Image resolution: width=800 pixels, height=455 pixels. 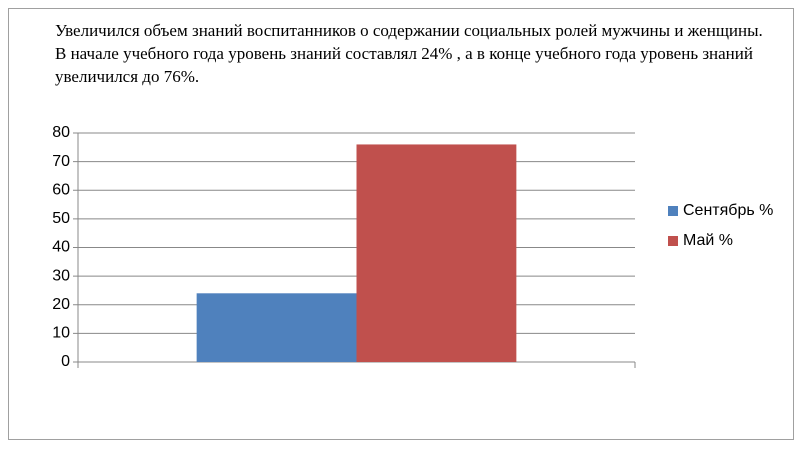 What do you see at coordinates (61, 189) in the screenshot?
I see `y-tick-label: 60` at bounding box center [61, 189].